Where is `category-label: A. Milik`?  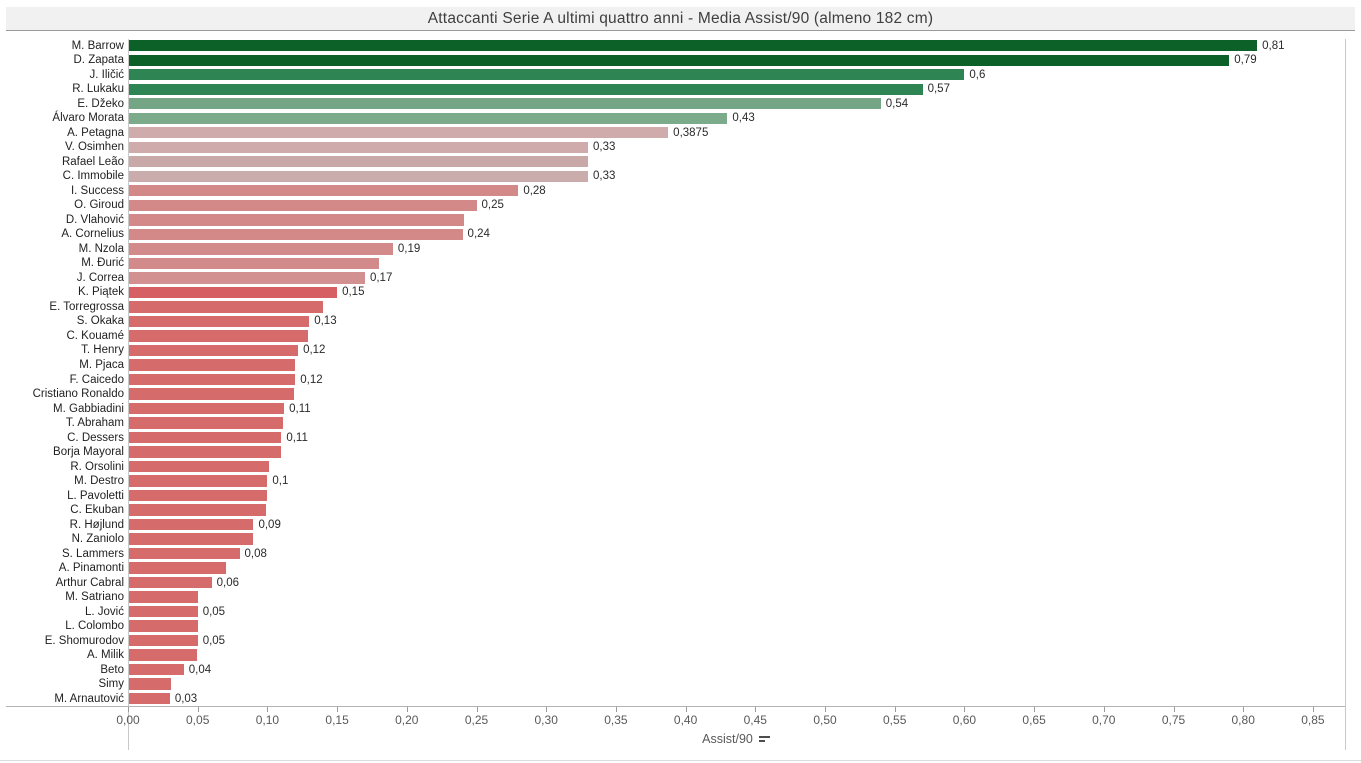
category-label: A. Milik is located at coordinates (105, 655).